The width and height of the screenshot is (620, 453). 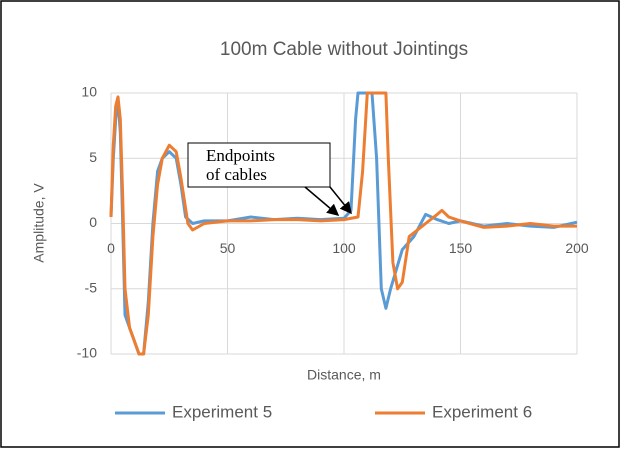 I want to click on y-axis-label: Amplitude, V, so click(x=39, y=223).